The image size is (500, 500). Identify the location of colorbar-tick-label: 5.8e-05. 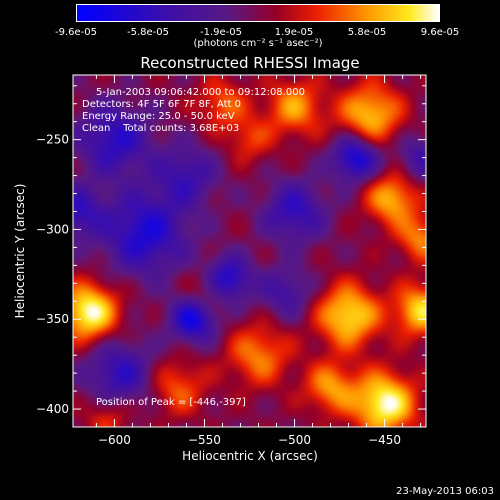
(367, 32).